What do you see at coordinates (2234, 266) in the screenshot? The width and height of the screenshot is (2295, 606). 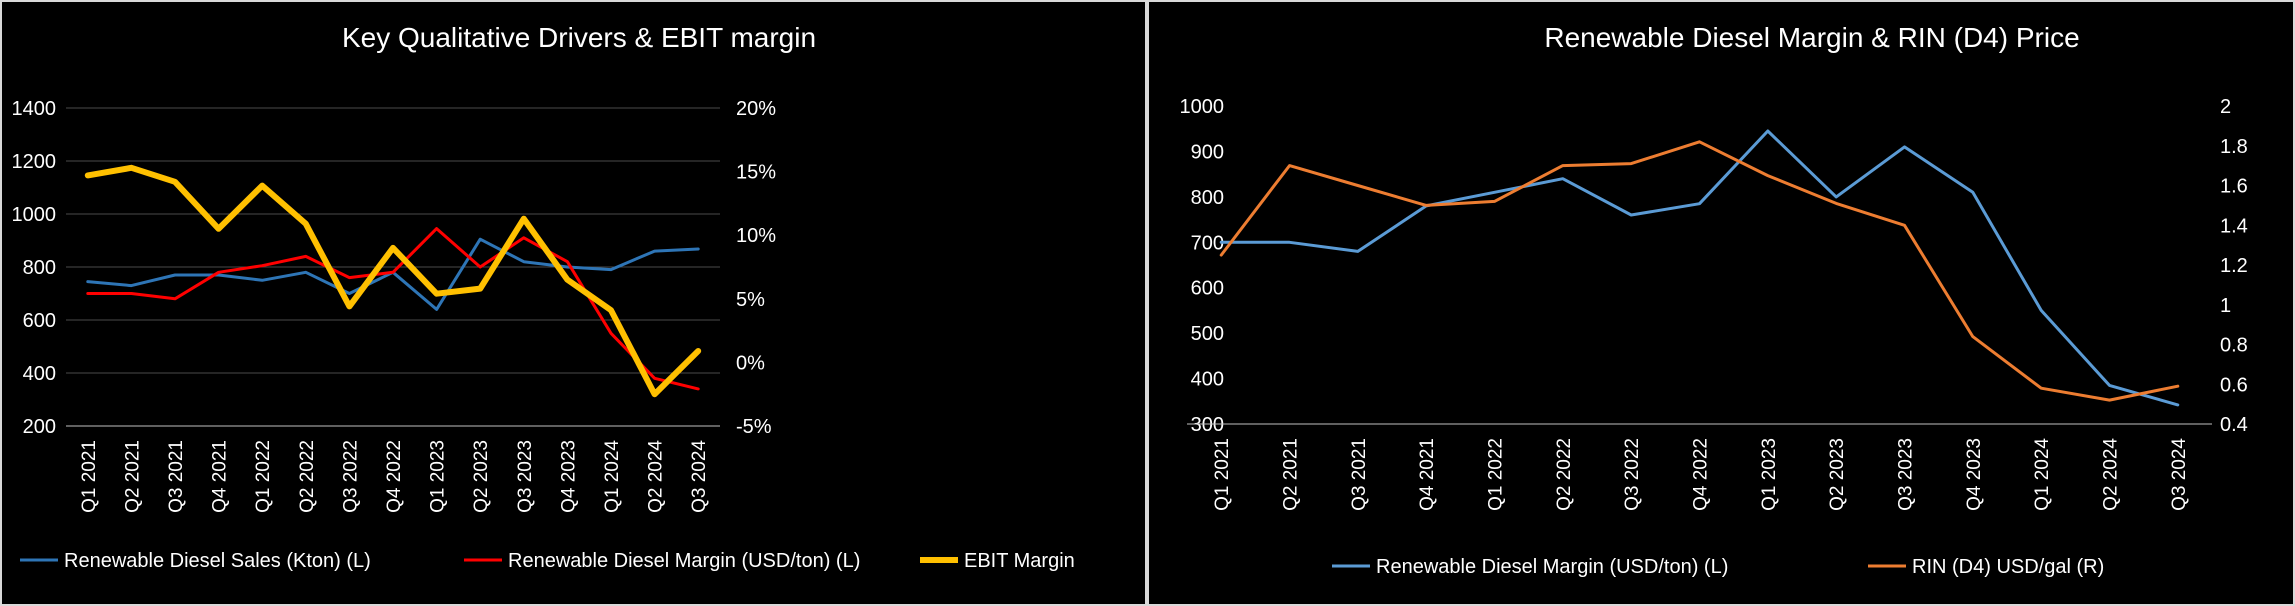 I see `y-right-tick-label: 1.2` at bounding box center [2234, 266].